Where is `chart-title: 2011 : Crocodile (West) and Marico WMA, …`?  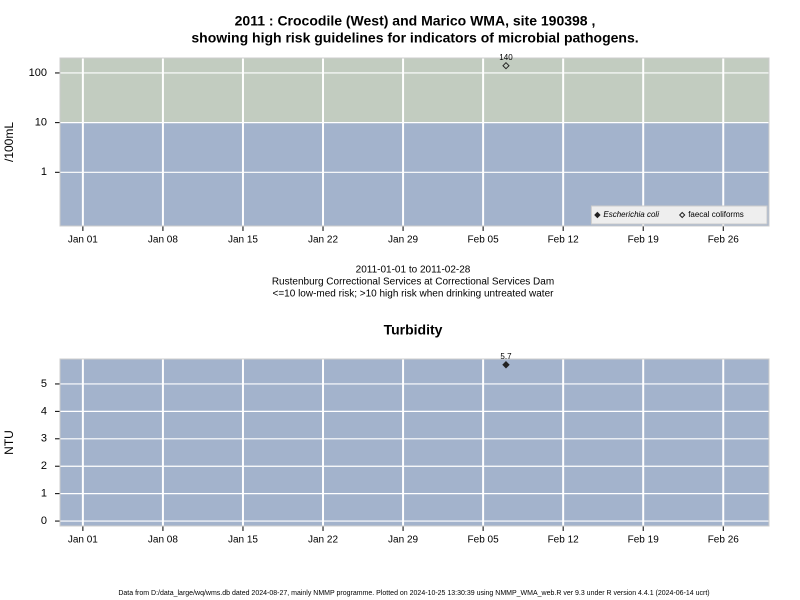 chart-title: 2011 : Crocodile (West) and Marico WMA, … is located at coordinates (415, 21).